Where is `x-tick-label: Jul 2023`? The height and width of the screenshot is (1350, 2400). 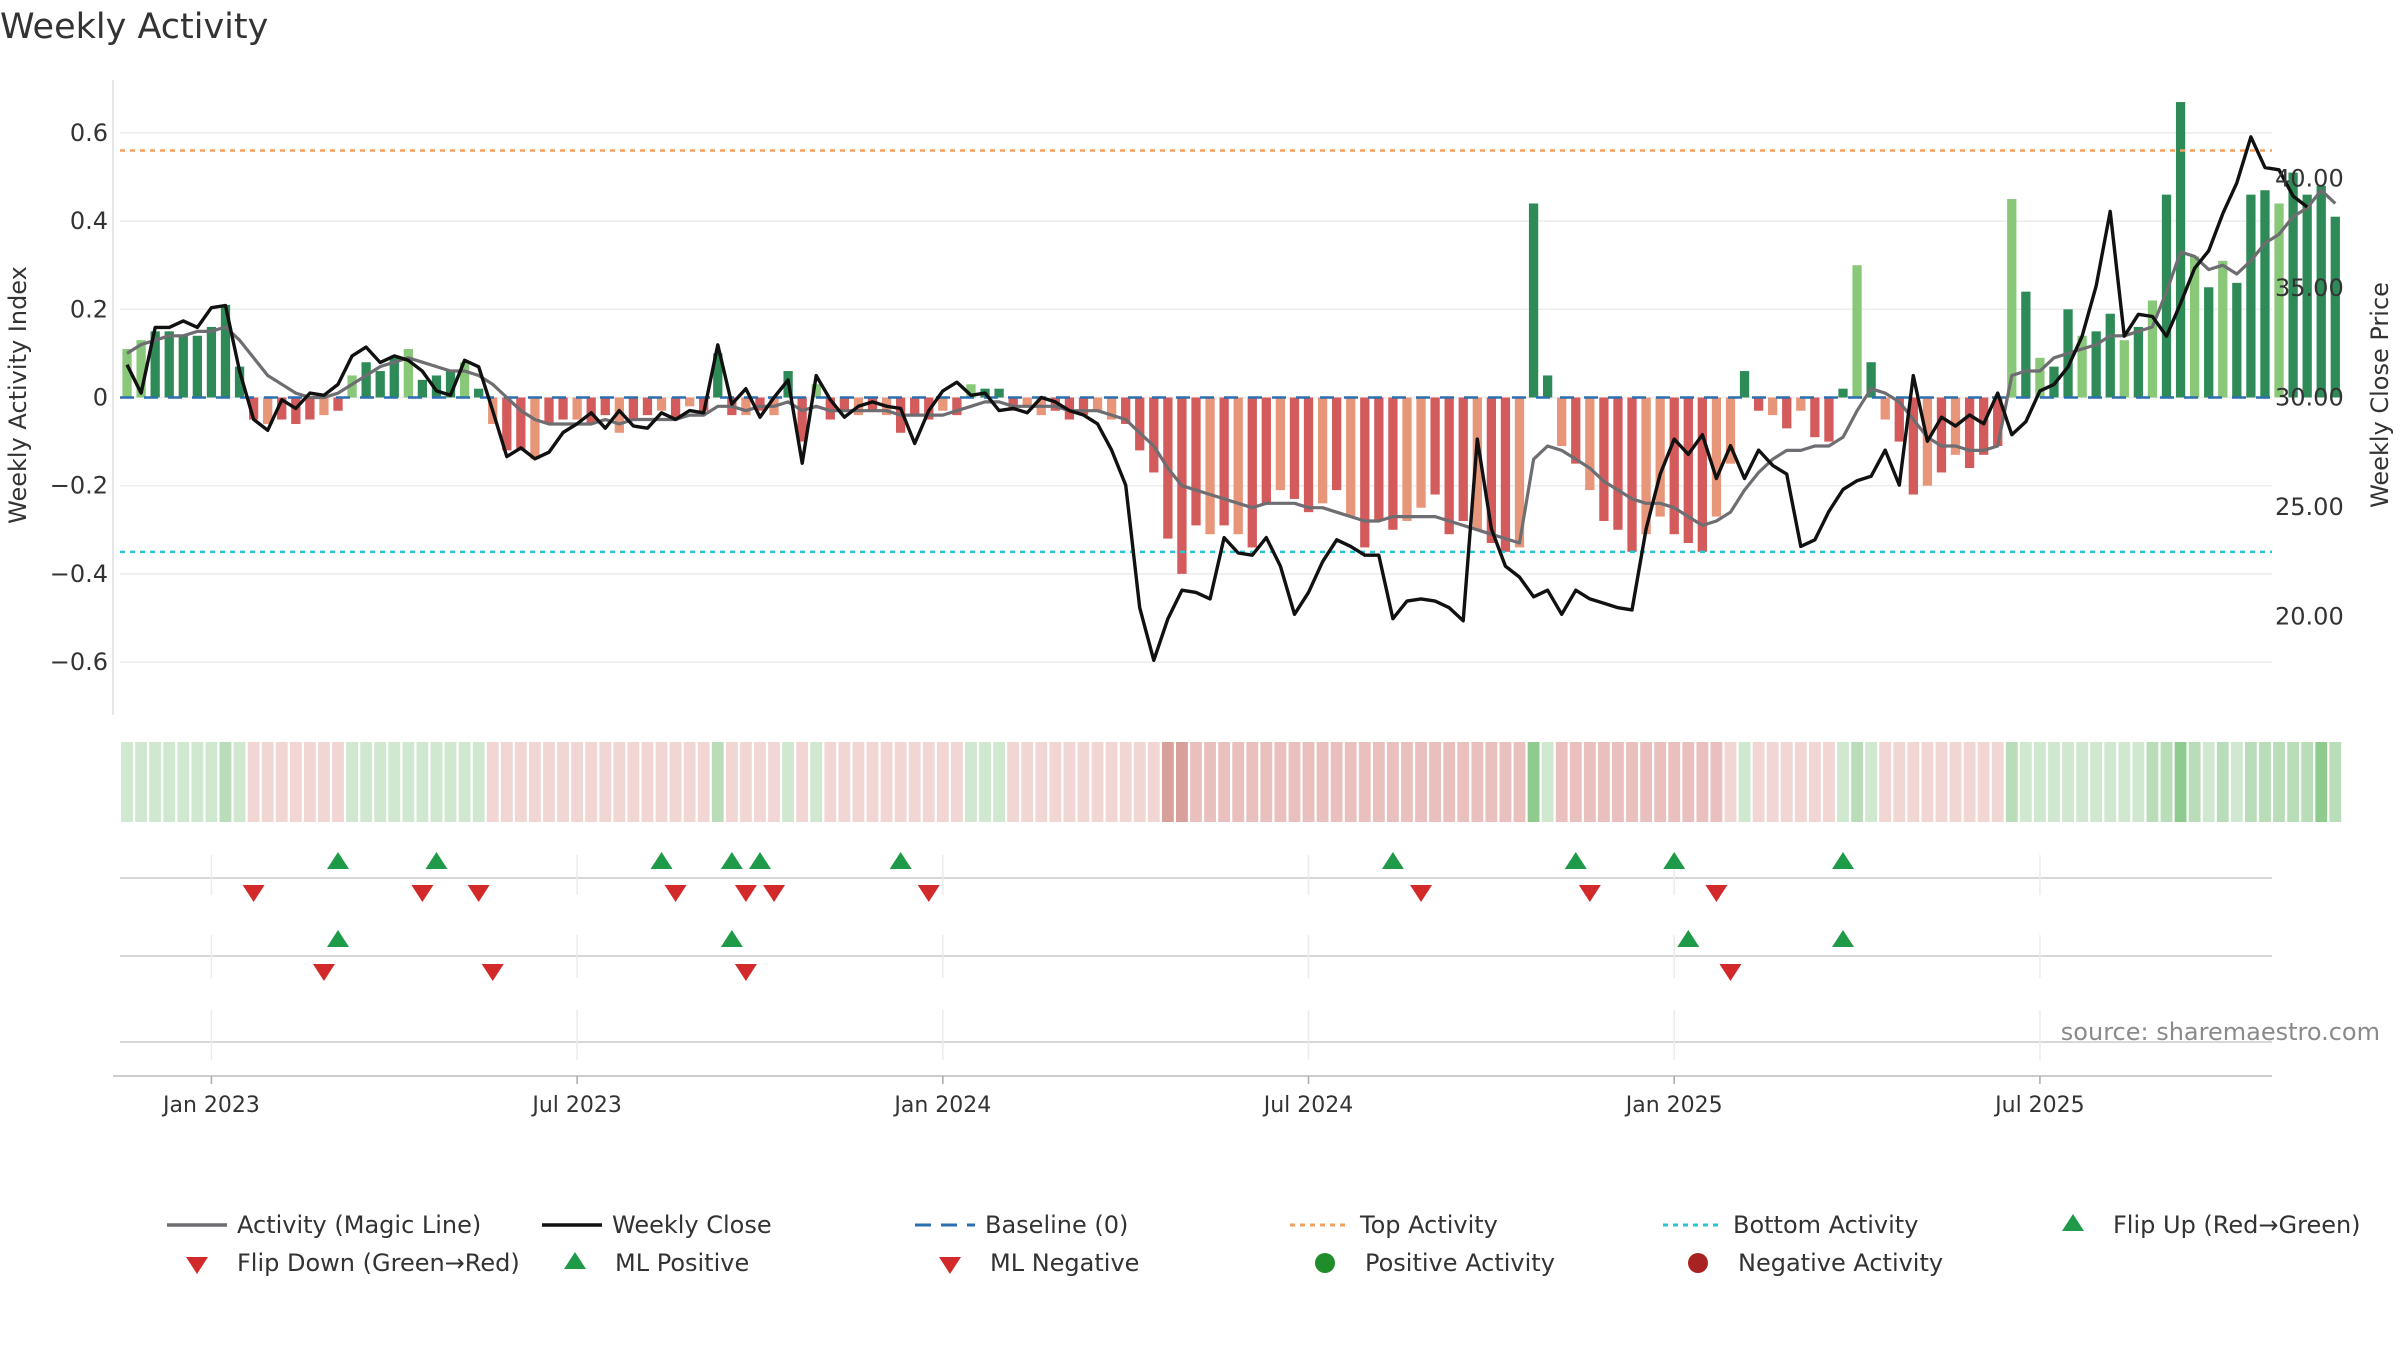 x-tick-label: Jul 2023 is located at coordinates (576, 1105).